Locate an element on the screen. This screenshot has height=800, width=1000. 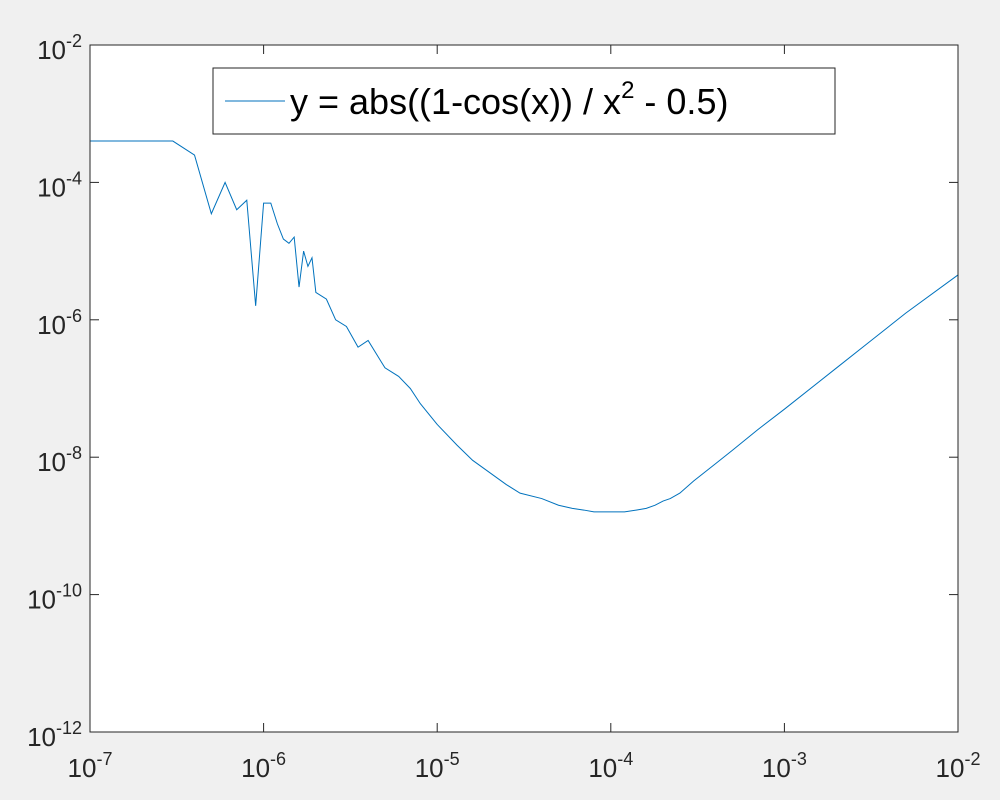
x-tick-label-4: 10⁻³ is located at coordinates (784, 766).